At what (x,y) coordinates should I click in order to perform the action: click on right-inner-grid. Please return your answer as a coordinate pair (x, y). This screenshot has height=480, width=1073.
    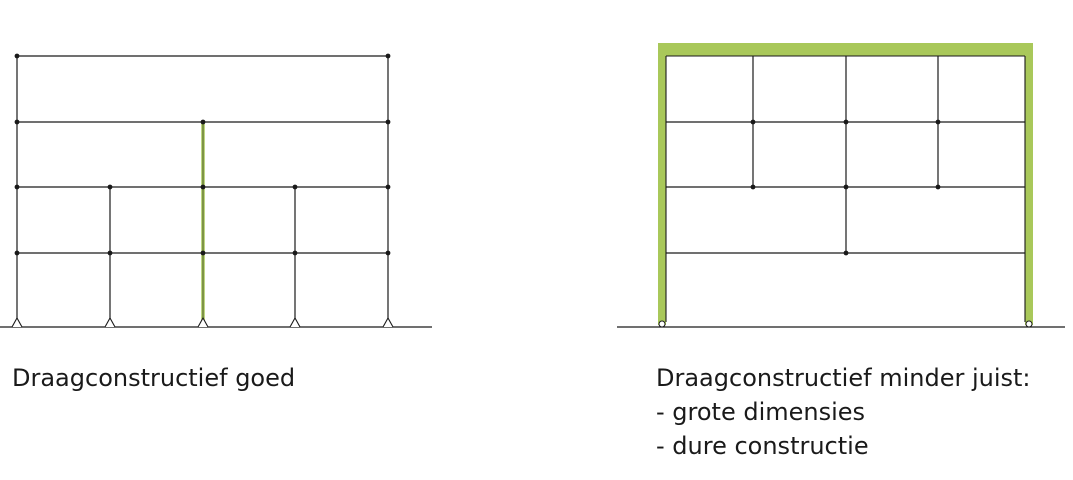
    Looking at the image, I should click on (845, 155).